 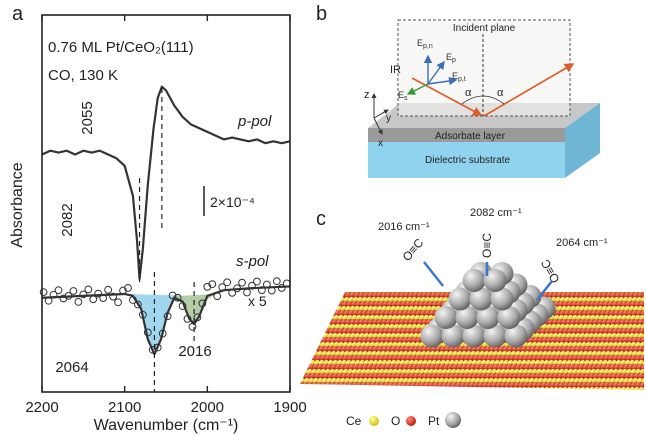 I want to click on field-label: Ep,n, so click(x=425, y=44).